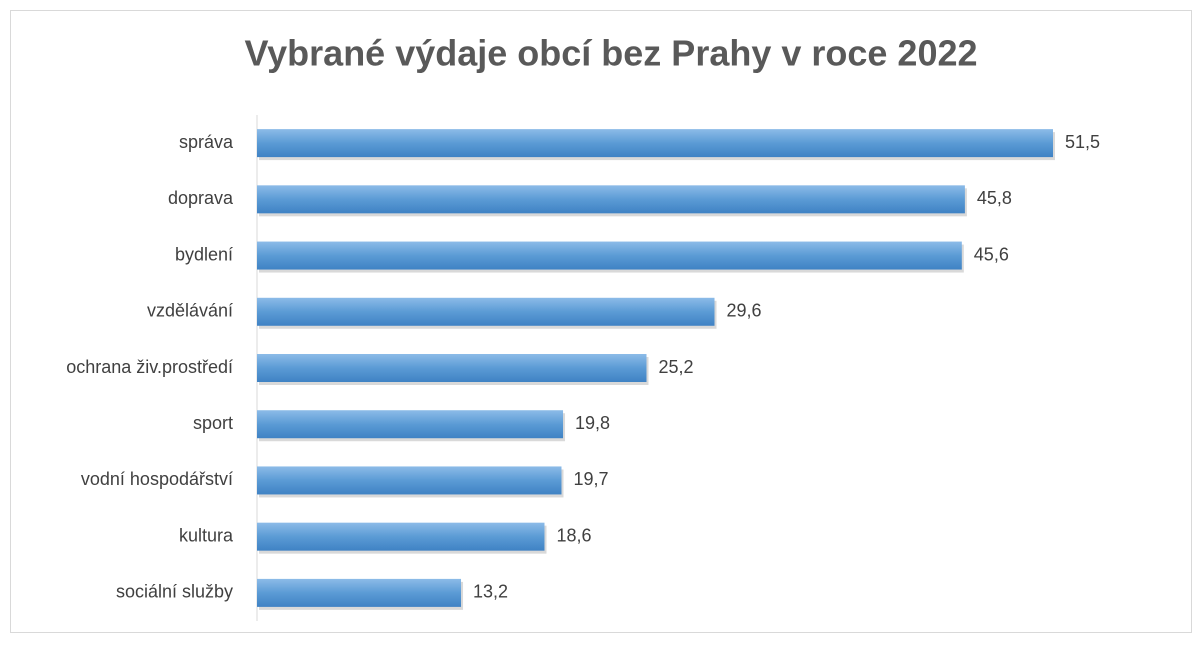  I want to click on category-label: kultura, so click(206, 535).